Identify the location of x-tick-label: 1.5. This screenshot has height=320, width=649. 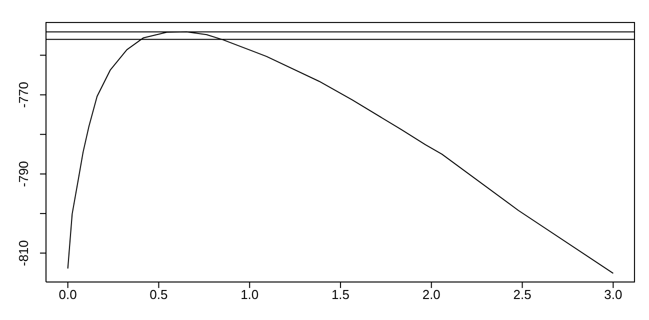
(340, 294).